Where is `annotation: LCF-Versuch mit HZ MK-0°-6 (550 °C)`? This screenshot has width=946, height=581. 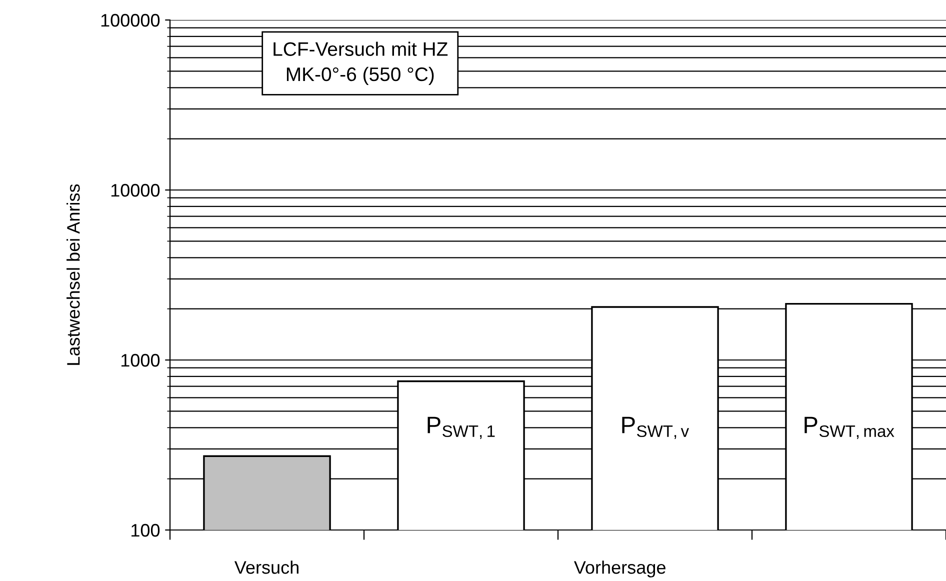
annotation: LCF-Versuch mit HZ MK-0°-6 (550 °C) is located at coordinates (361, 63).